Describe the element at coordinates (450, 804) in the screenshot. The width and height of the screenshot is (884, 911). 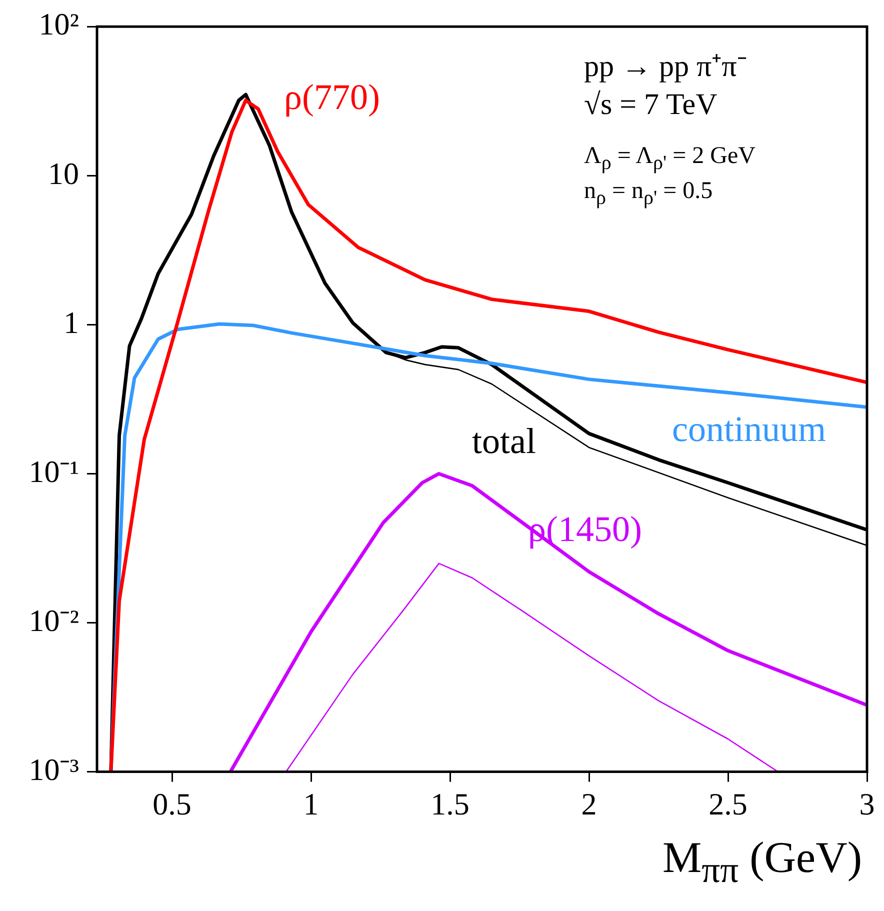
I see `x-tick-label: 1.5` at that location.